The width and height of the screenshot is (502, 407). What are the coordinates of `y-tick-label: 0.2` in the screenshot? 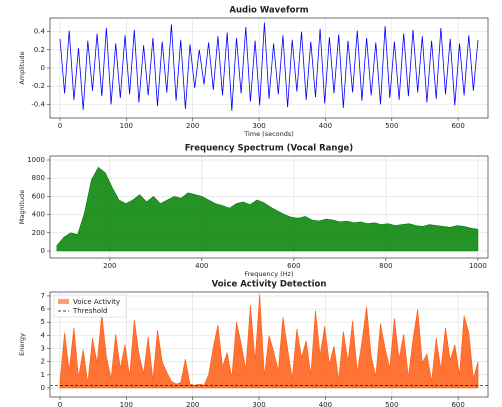 It's located at (39, 50).